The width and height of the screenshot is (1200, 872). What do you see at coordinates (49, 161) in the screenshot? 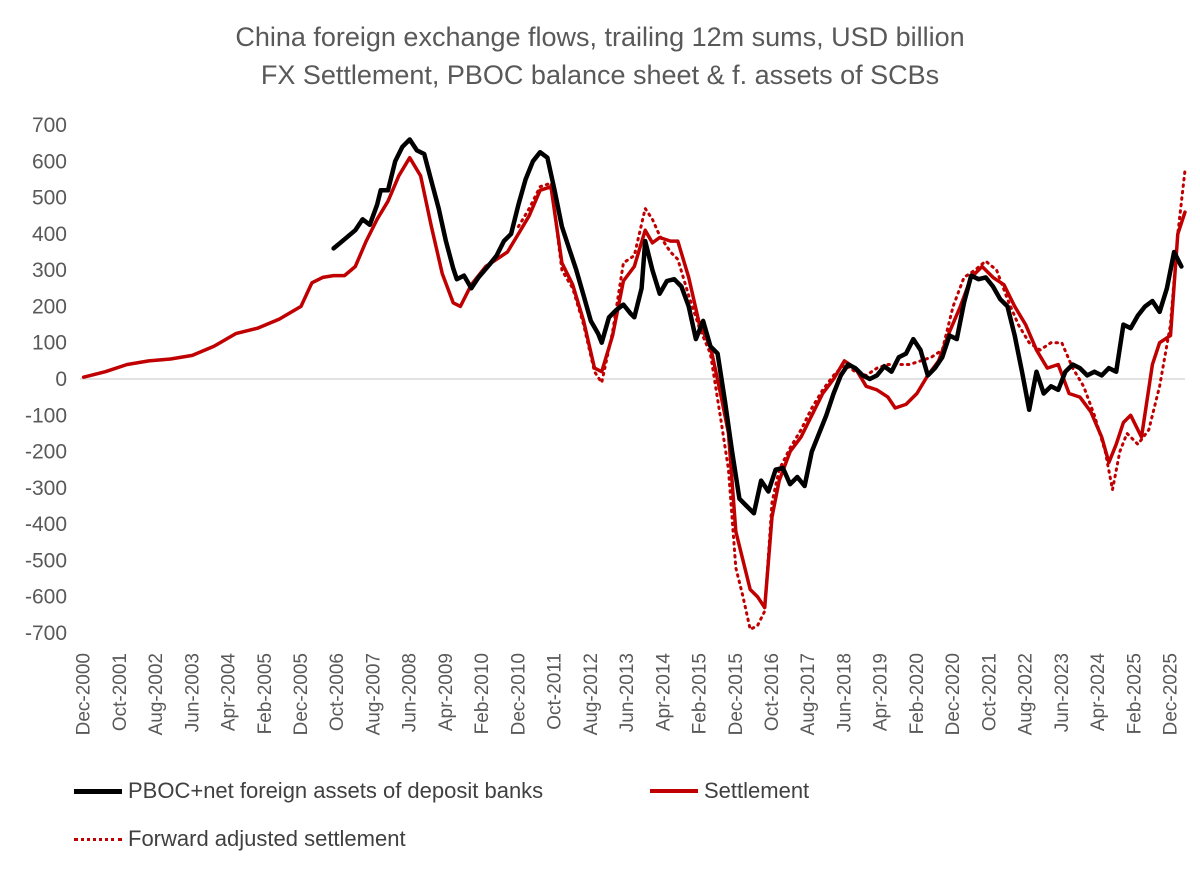
I see `y-tick-label: 600` at bounding box center [49, 161].